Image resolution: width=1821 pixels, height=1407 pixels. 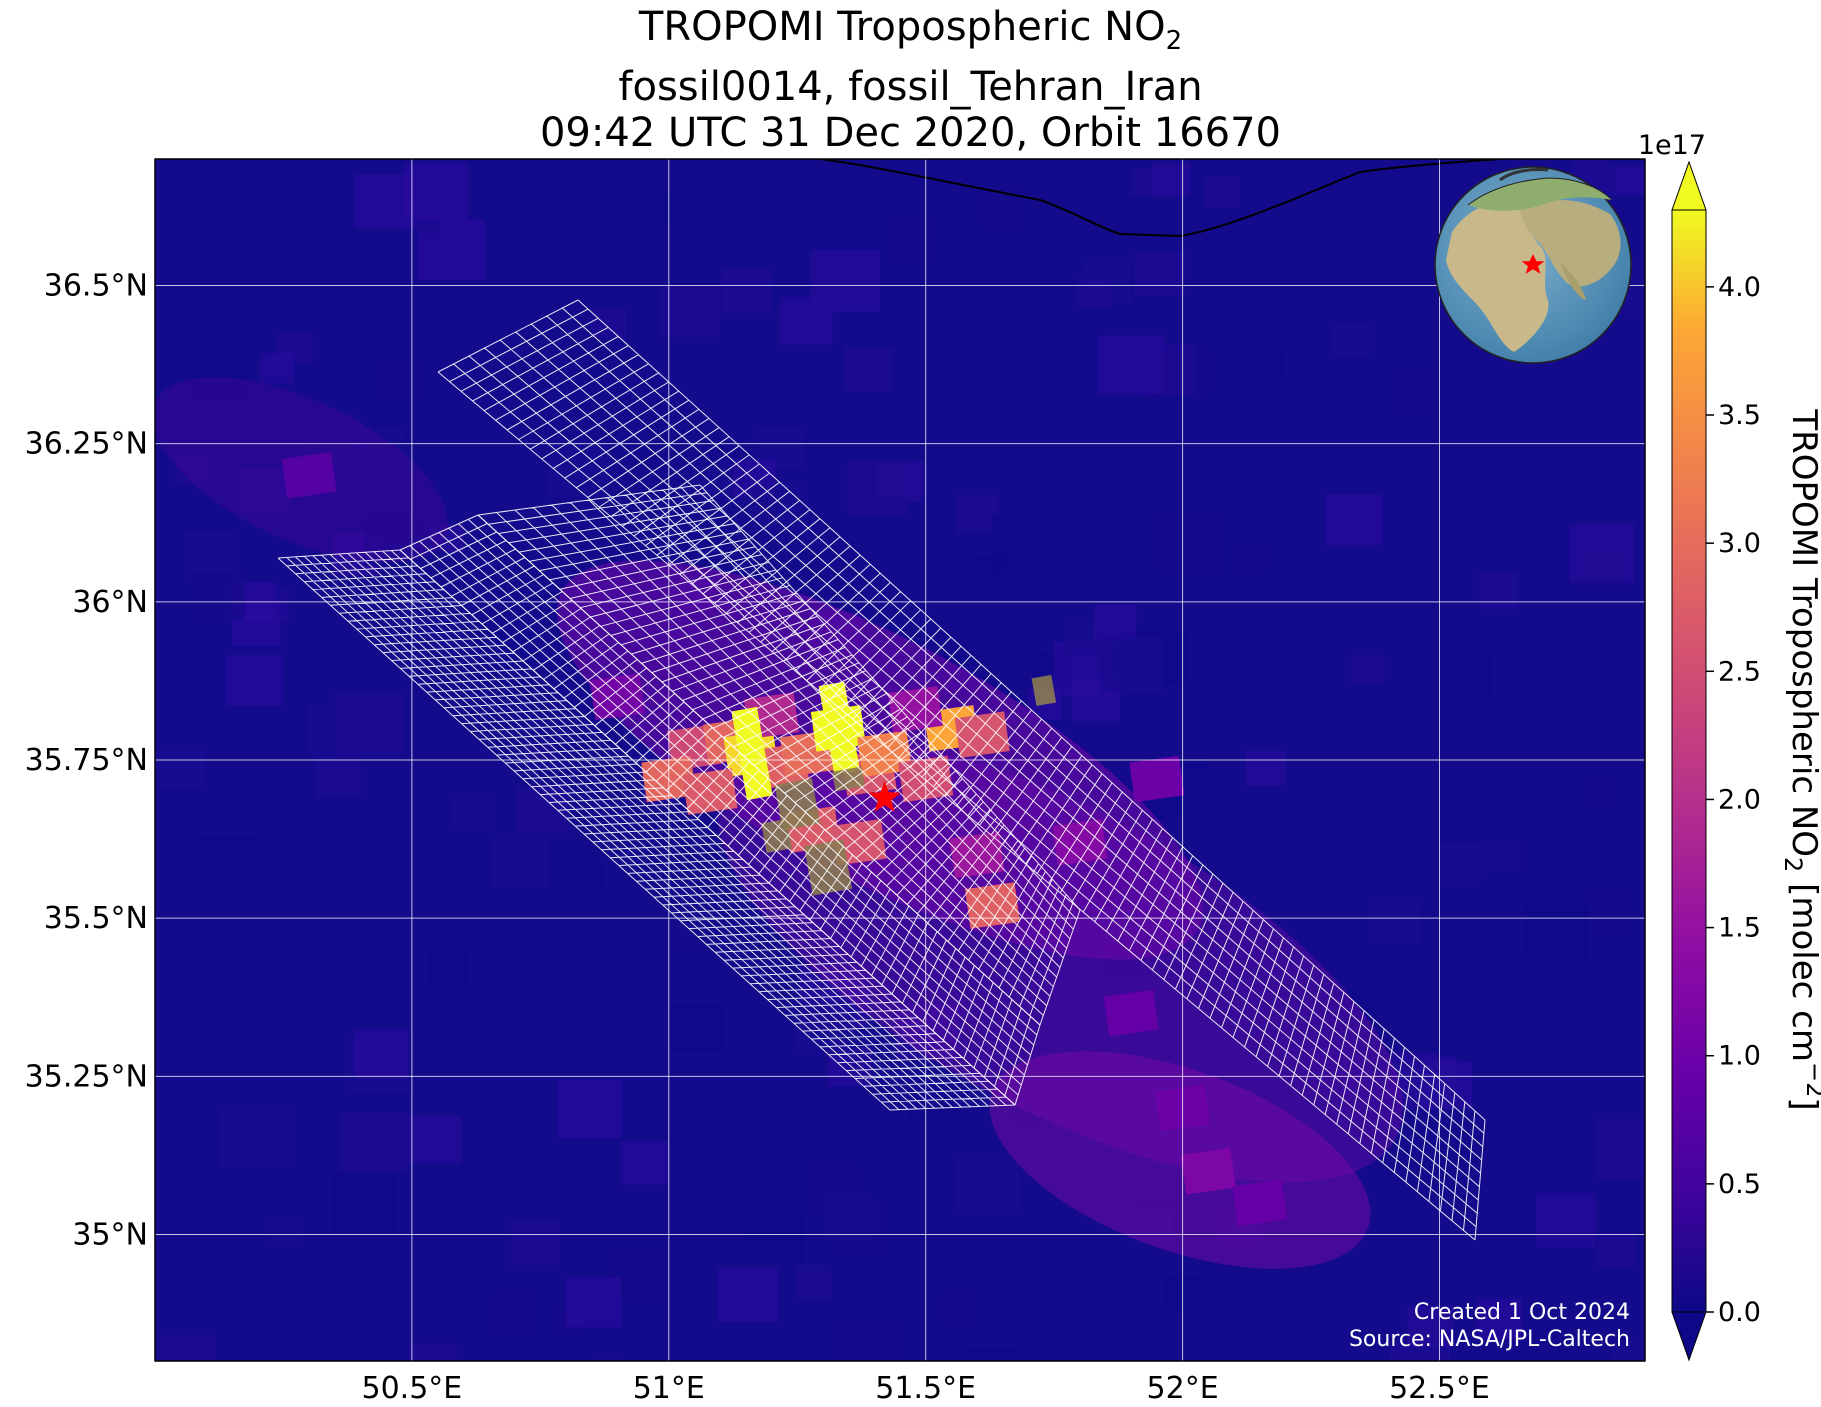 I want to click on lon-tick-label: 51.5°E, so click(x=925, y=1388).